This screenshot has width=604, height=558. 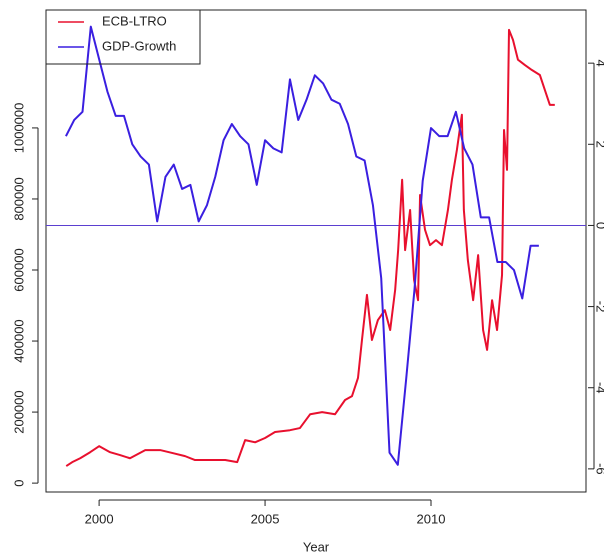 What do you see at coordinates (139, 45) in the screenshot?
I see `legend-label: GDP-Growth` at bounding box center [139, 45].